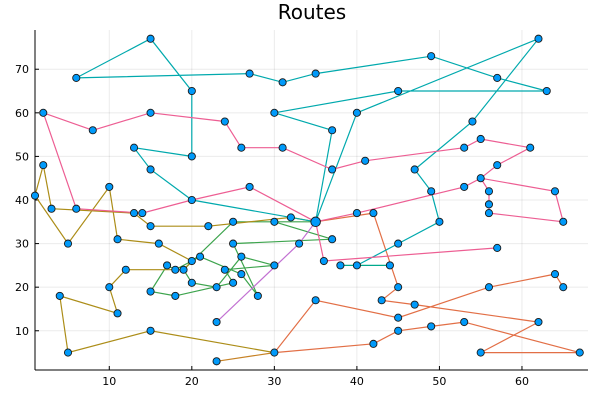  I want to click on x-tick-label: 20, so click(192, 381).